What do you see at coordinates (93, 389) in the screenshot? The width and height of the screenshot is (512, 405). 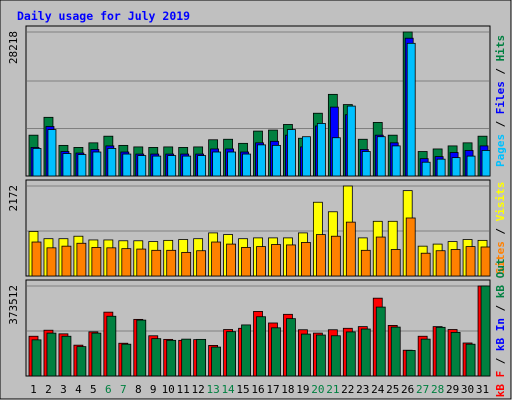 I see `x-tick-day-5: 5` at bounding box center [93, 389].